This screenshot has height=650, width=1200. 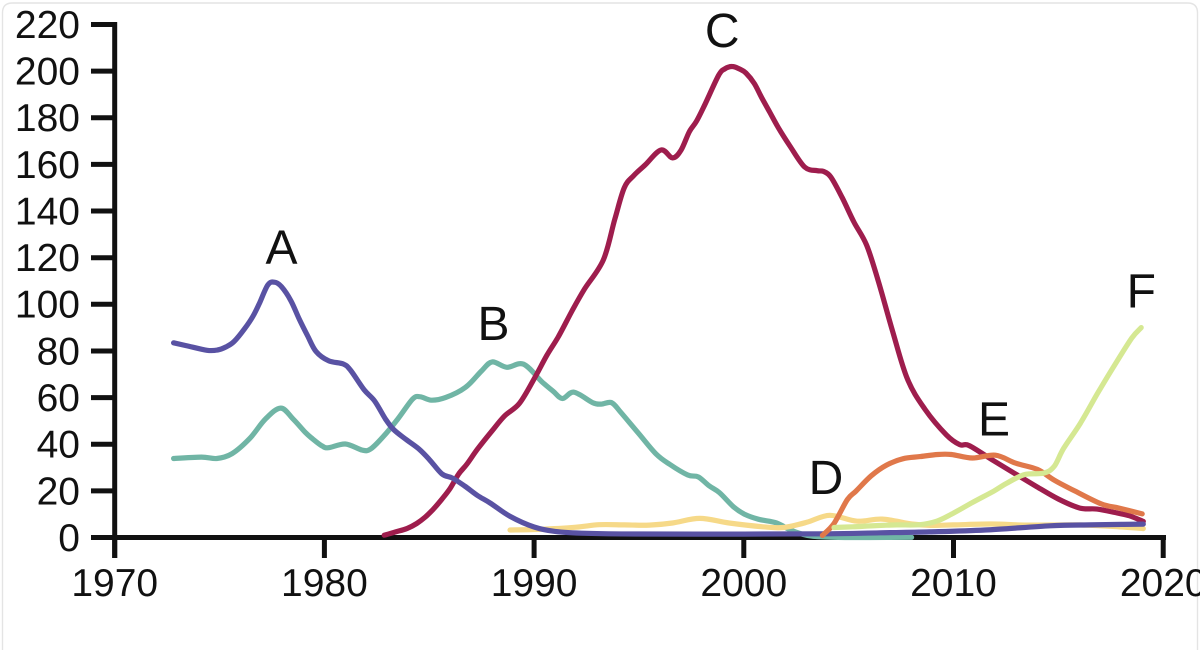 What do you see at coordinates (47, 305) in the screenshot?
I see `svg-text: 100` at bounding box center [47, 305].